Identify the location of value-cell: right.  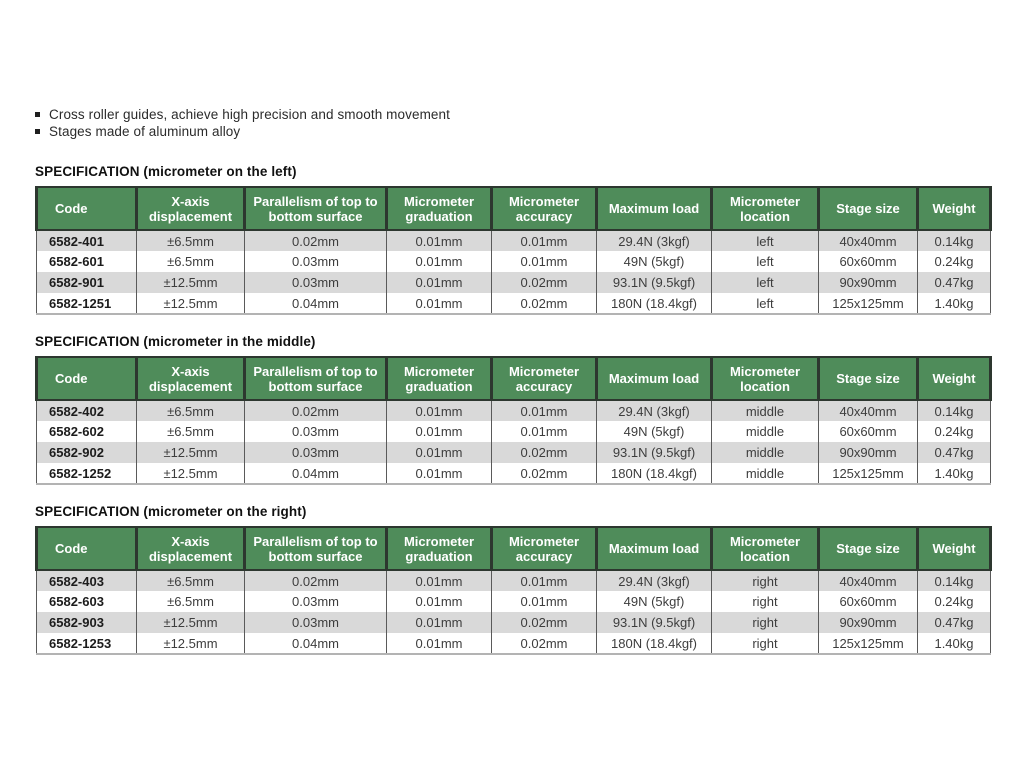
(765, 622).